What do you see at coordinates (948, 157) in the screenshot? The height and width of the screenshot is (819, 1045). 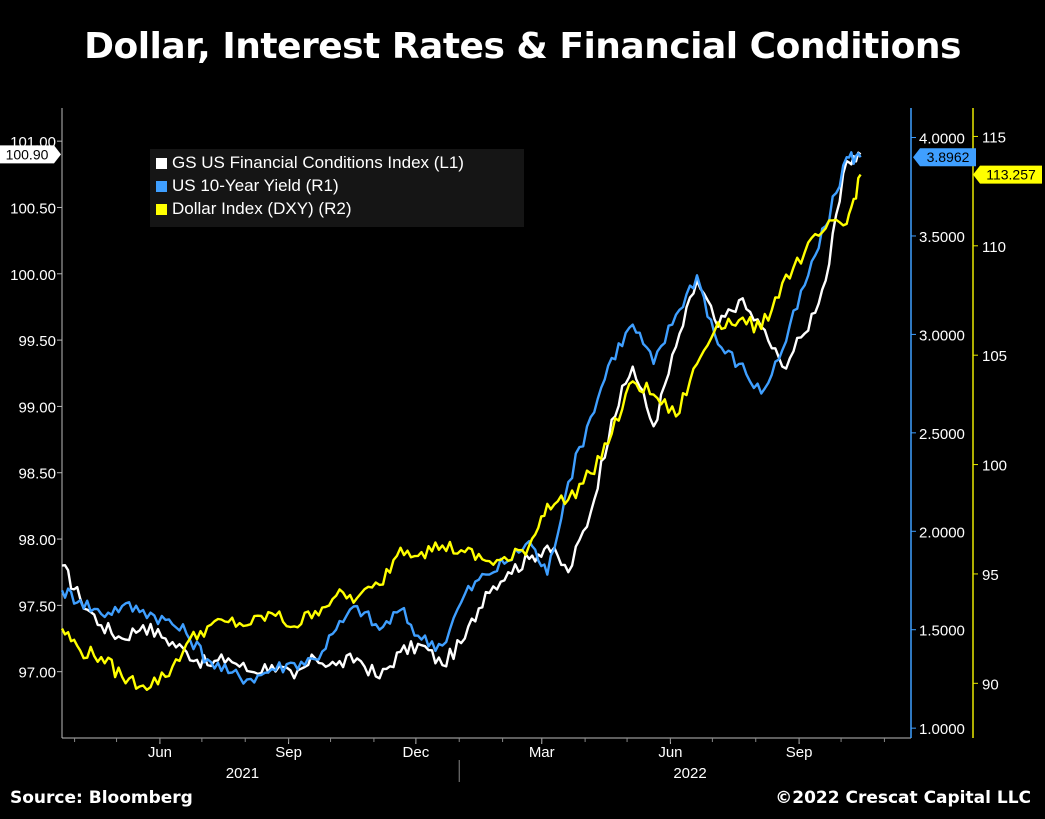 I see `r1-last-value-tag-text: 3.8962` at bounding box center [948, 157].